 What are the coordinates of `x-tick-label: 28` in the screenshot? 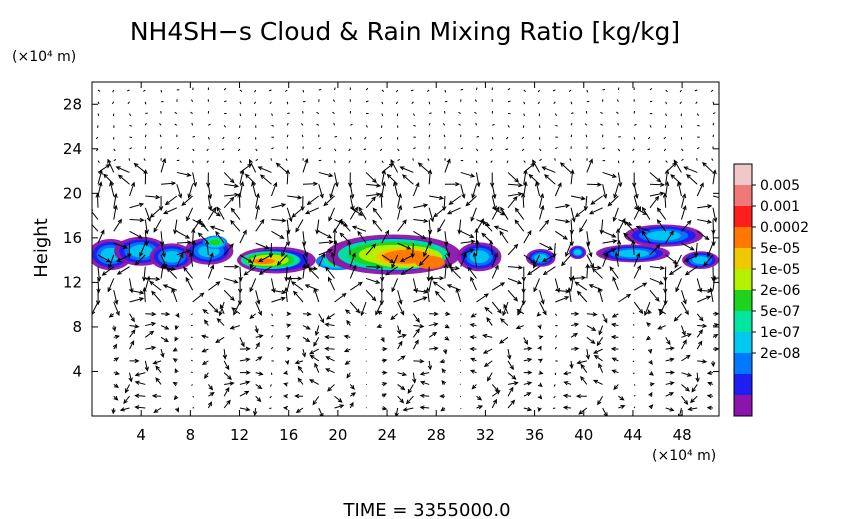 It's located at (436, 435).